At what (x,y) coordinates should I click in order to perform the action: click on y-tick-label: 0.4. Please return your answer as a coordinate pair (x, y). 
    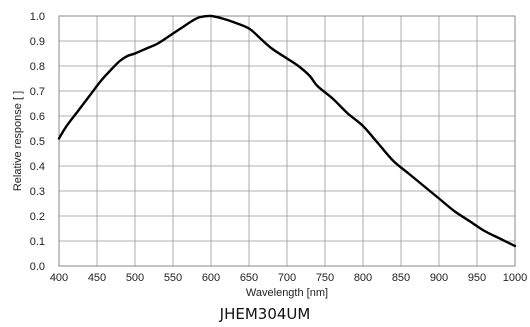
    Looking at the image, I should click on (37, 167).